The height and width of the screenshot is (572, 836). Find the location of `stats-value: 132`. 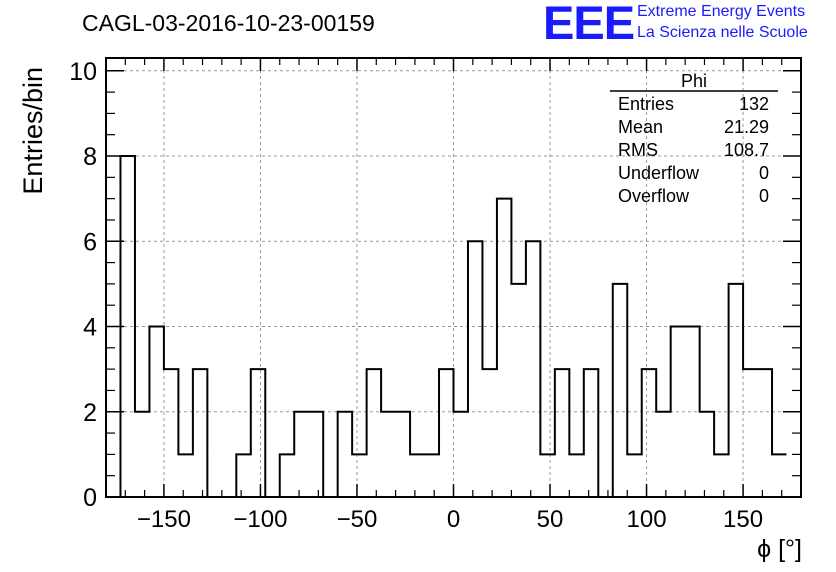

stats-value: 132 is located at coordinates (754, 104).